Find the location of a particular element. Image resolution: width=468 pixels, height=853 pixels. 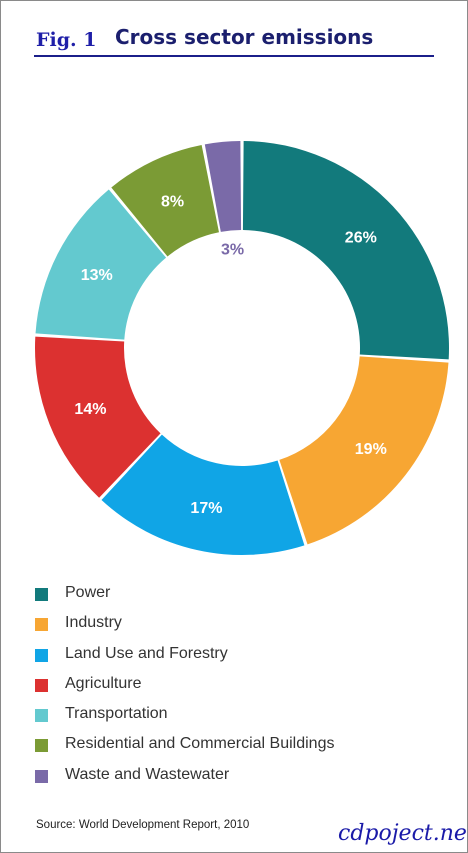

legend-label: Industry is located at coordinates (93, 623).